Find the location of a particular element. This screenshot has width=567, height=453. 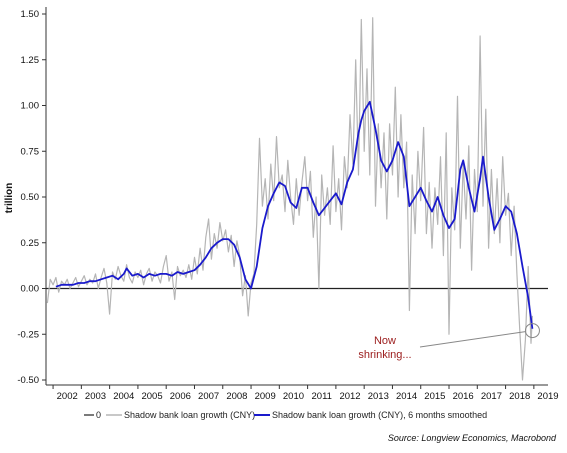

x-tick-label: 2016 is located at coordinates (463, 396).